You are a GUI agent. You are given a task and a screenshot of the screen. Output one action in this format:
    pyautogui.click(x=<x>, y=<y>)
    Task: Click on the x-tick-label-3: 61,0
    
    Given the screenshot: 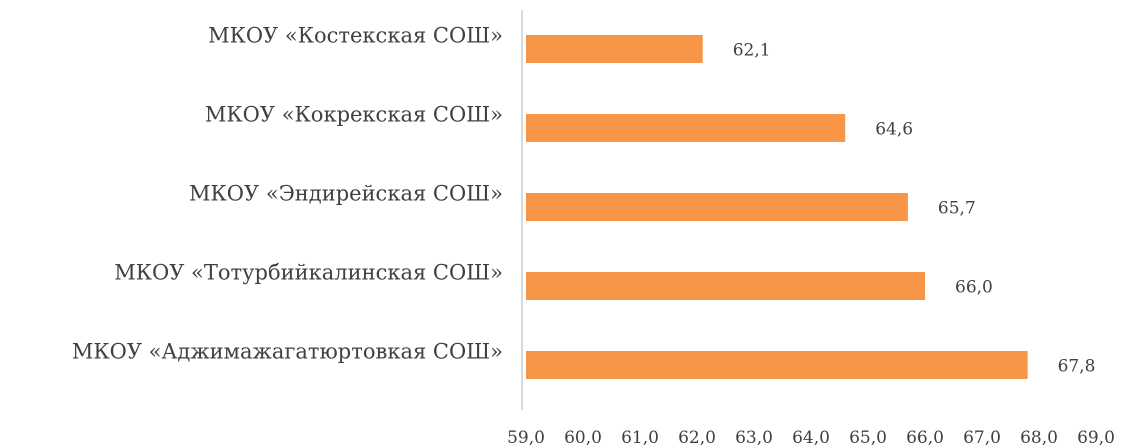 What is the action you would take?
    pyautogui.click(x=640, y=438)
    